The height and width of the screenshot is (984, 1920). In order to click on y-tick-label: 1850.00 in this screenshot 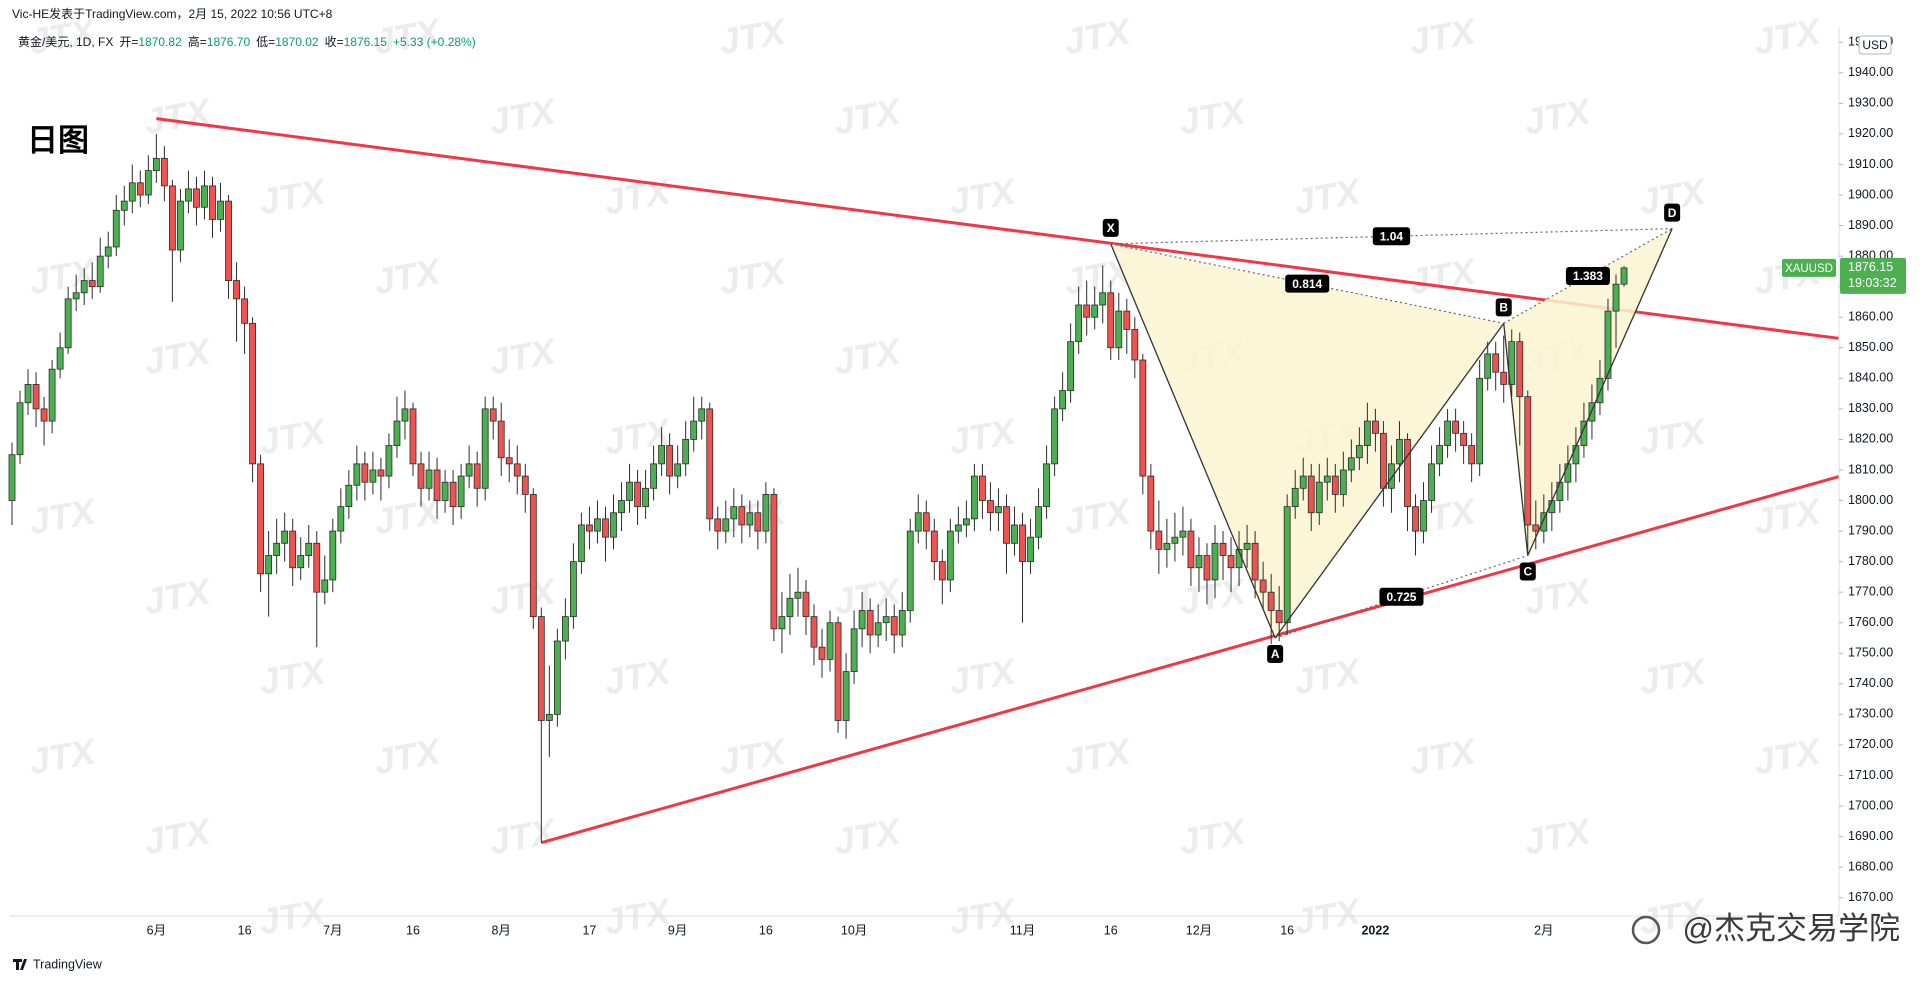, I will do `click(1870, 347)`.